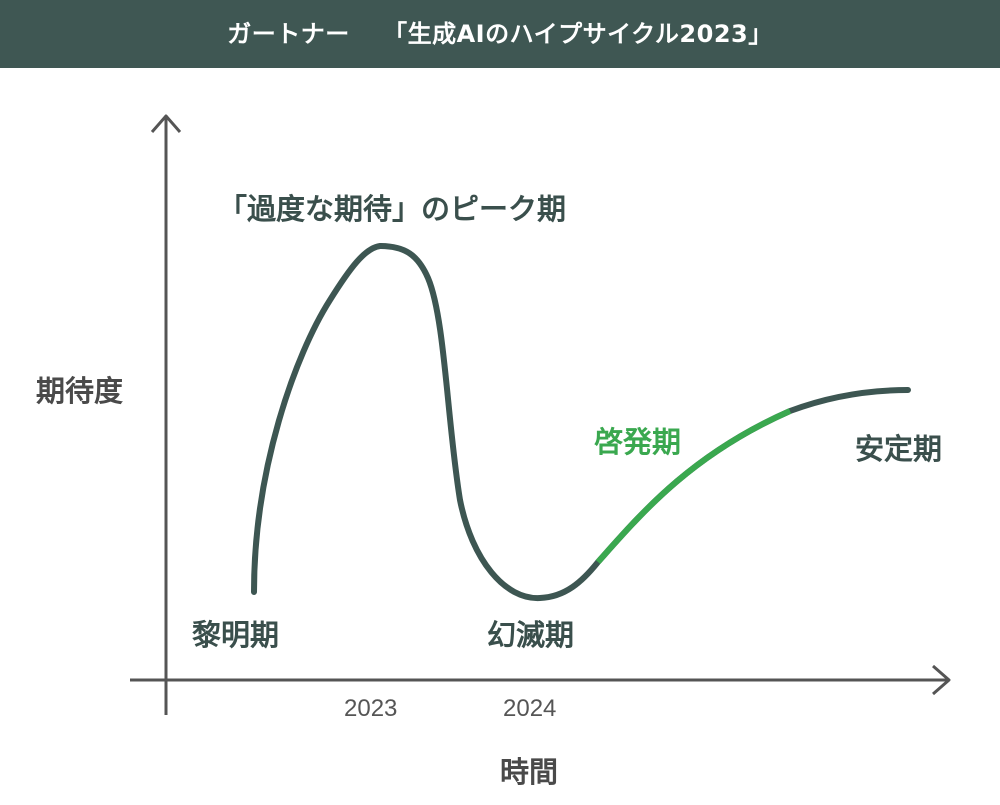 The width and height of the screenshot is (1000, 805). What do you see at coordinates (638, 442) in the screenshot?
I see `phase-slope: 啓発期` at bounding box center [638, 442].